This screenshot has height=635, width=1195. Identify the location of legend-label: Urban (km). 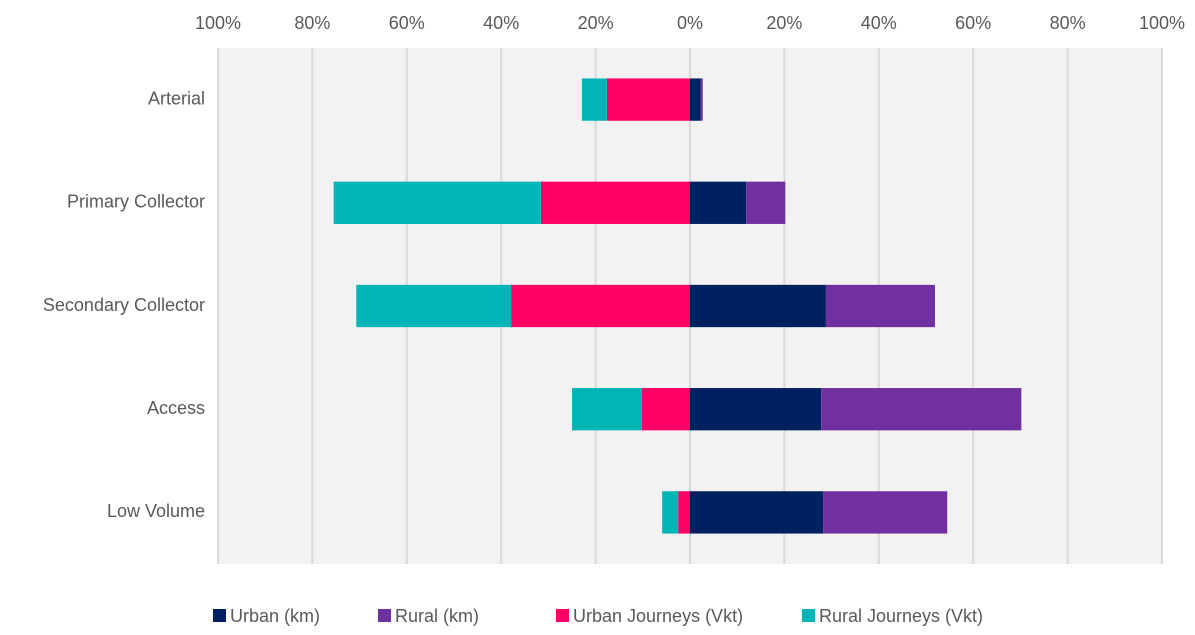
(275, 616).